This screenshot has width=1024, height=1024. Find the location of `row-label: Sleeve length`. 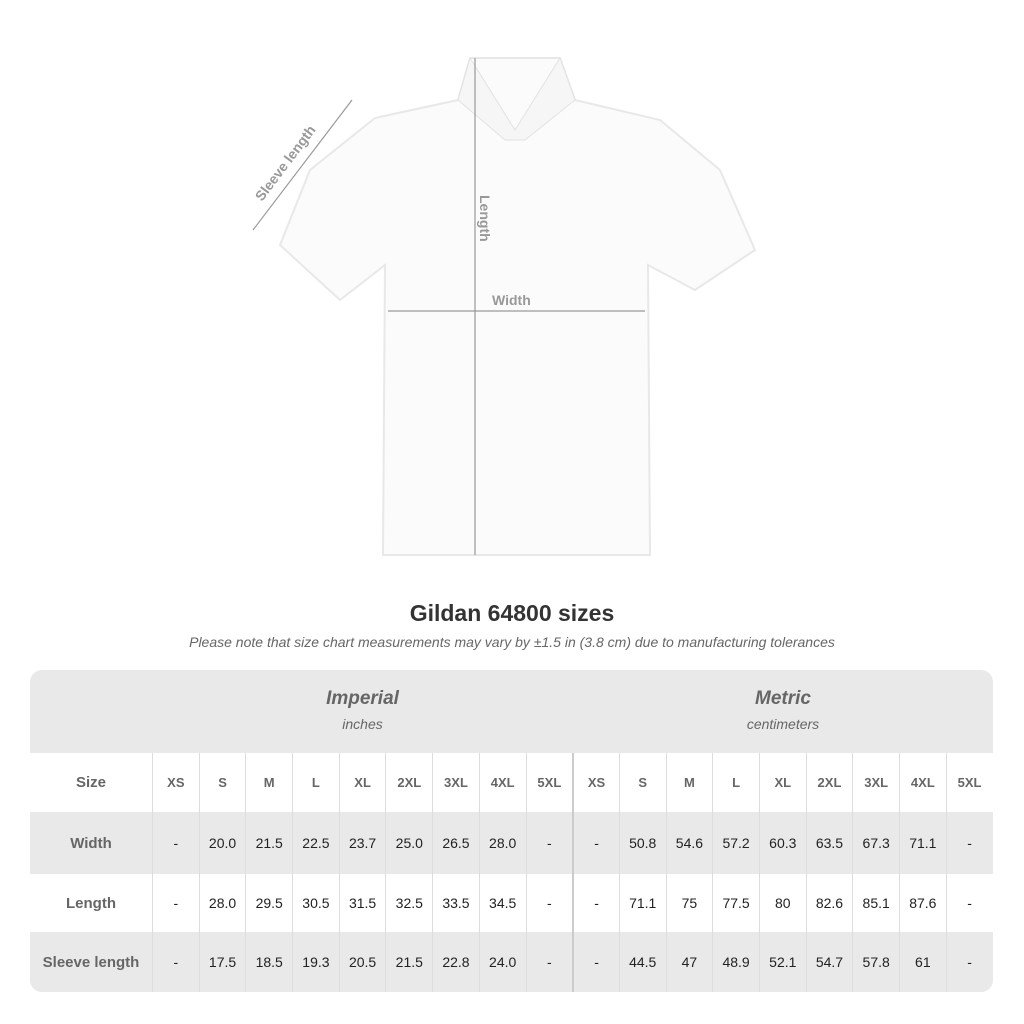

row-label: Sleeve length is located at coordinates (91, 962).